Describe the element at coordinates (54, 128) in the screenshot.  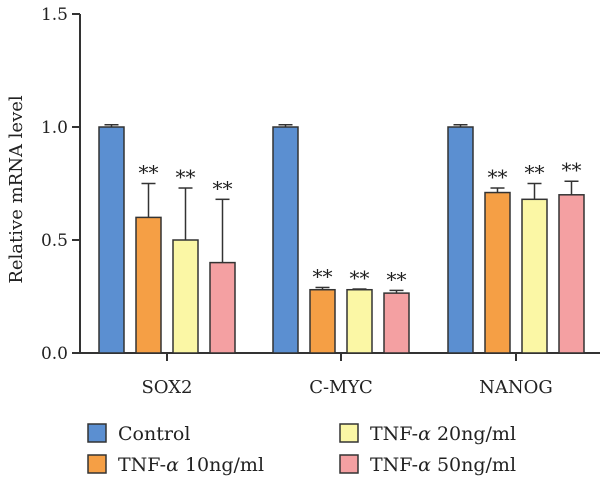
I see `y-tick-label: 1.0` at that location.